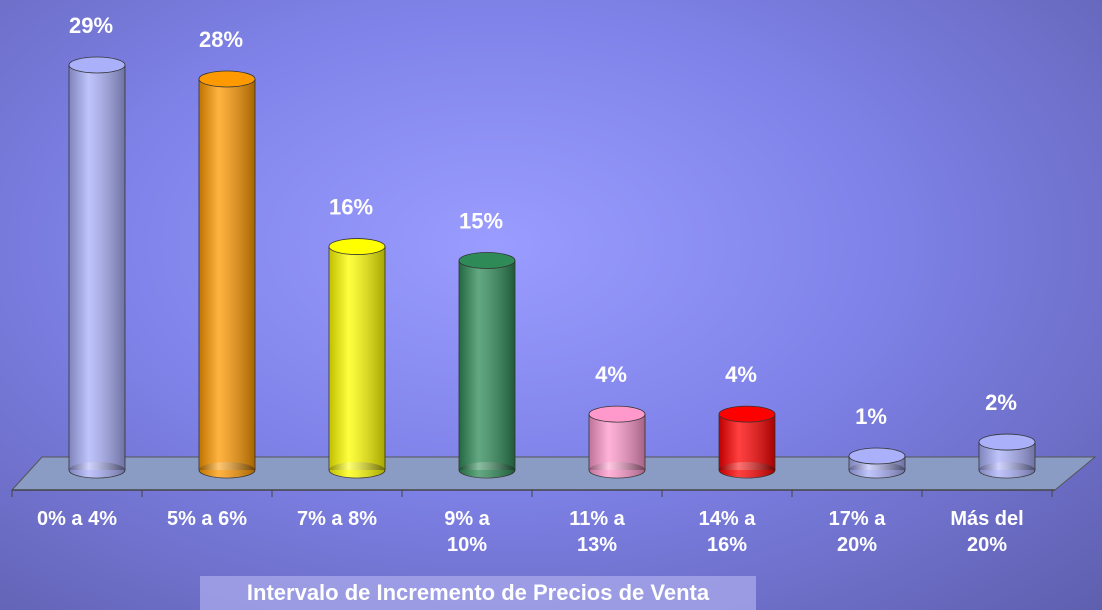  I want to click on x-tick-label: 7% a 8%, so click(337, 519).